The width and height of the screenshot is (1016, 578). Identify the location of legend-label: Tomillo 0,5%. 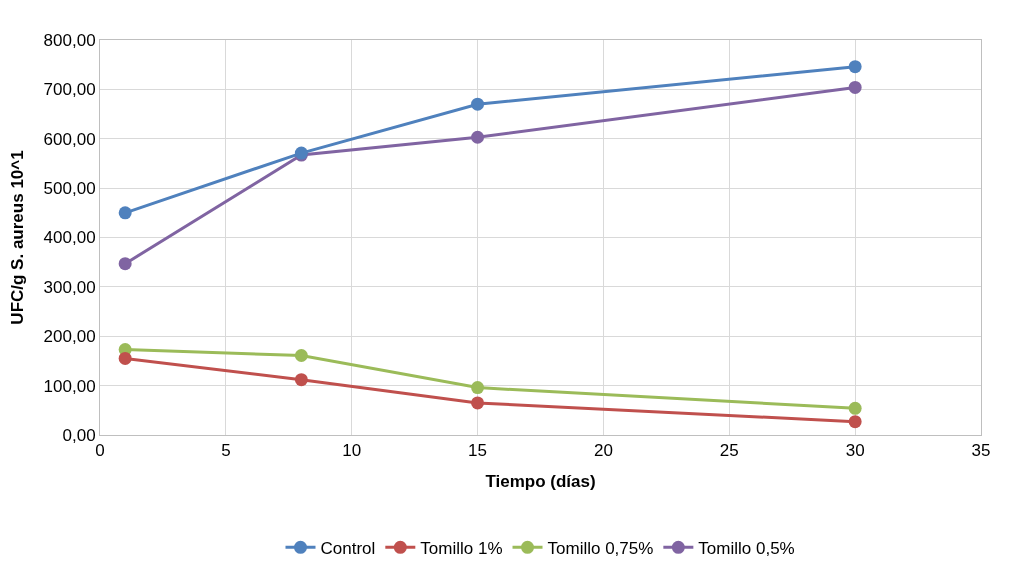
(746, 548).